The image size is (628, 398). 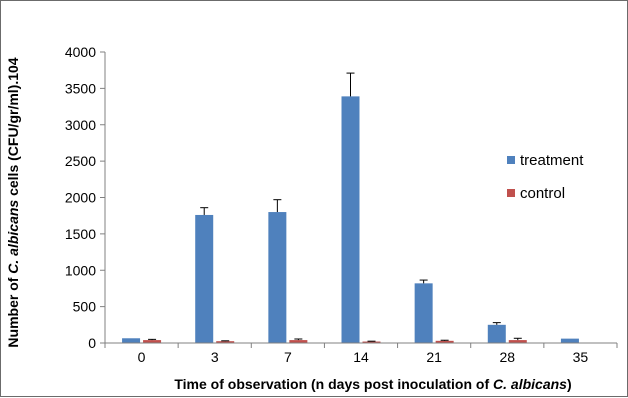 What do you see at coordinates (288, 357) in the screenshot?
I see `x-tick-label: 7` at bounding box center [288, 357].